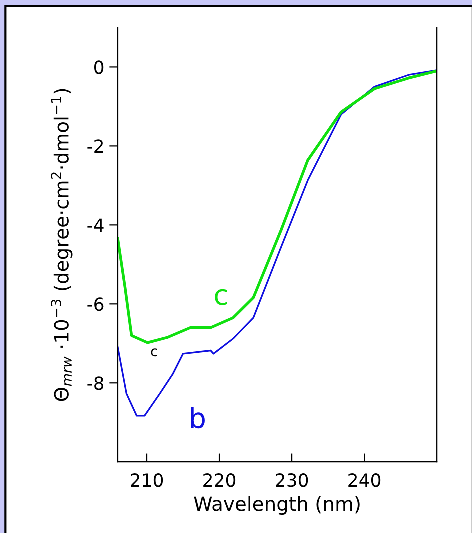 This screenshot has height=533, width=472. Describe the element at coordinates (221, 297) in the screenshot. I see `series-label: c` at that location.